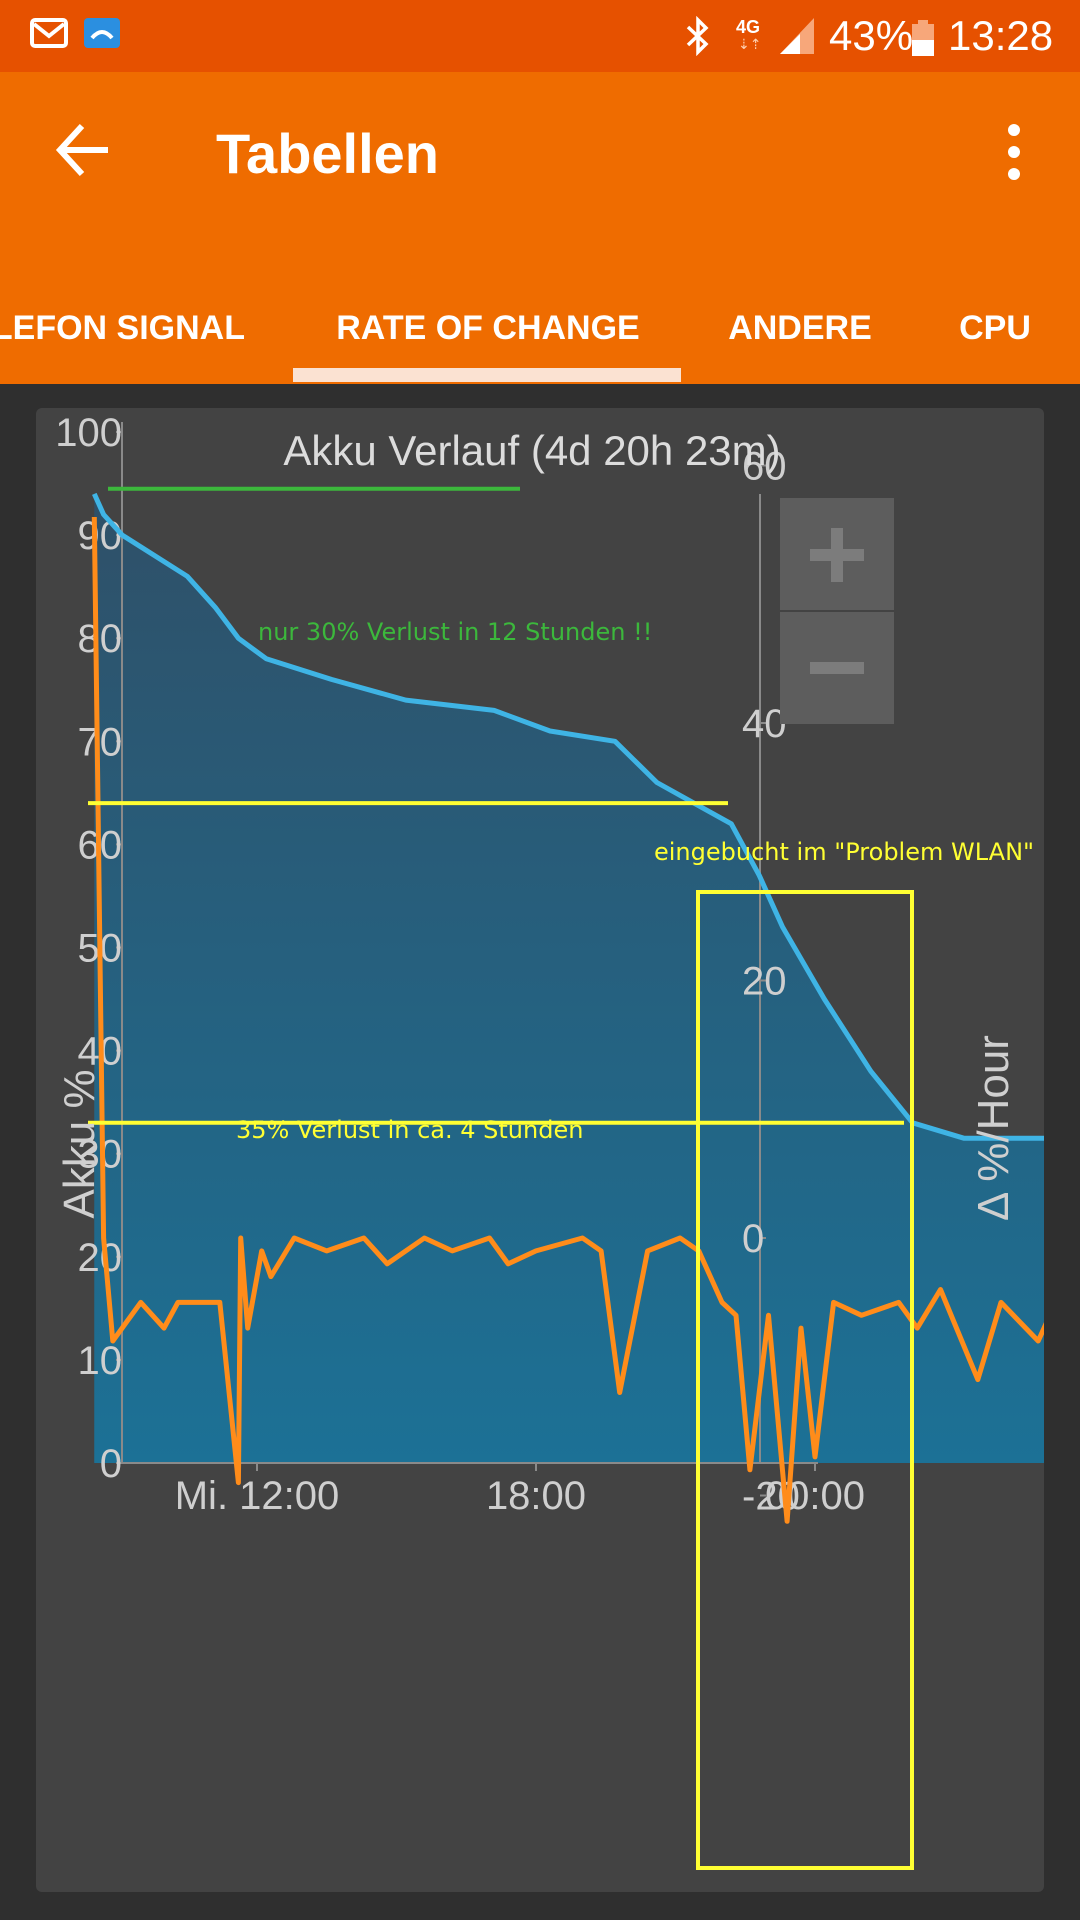  Describe the element at coordinates (100, 1155) in the screenshot. I see `y-tick-label: 30` at that location.